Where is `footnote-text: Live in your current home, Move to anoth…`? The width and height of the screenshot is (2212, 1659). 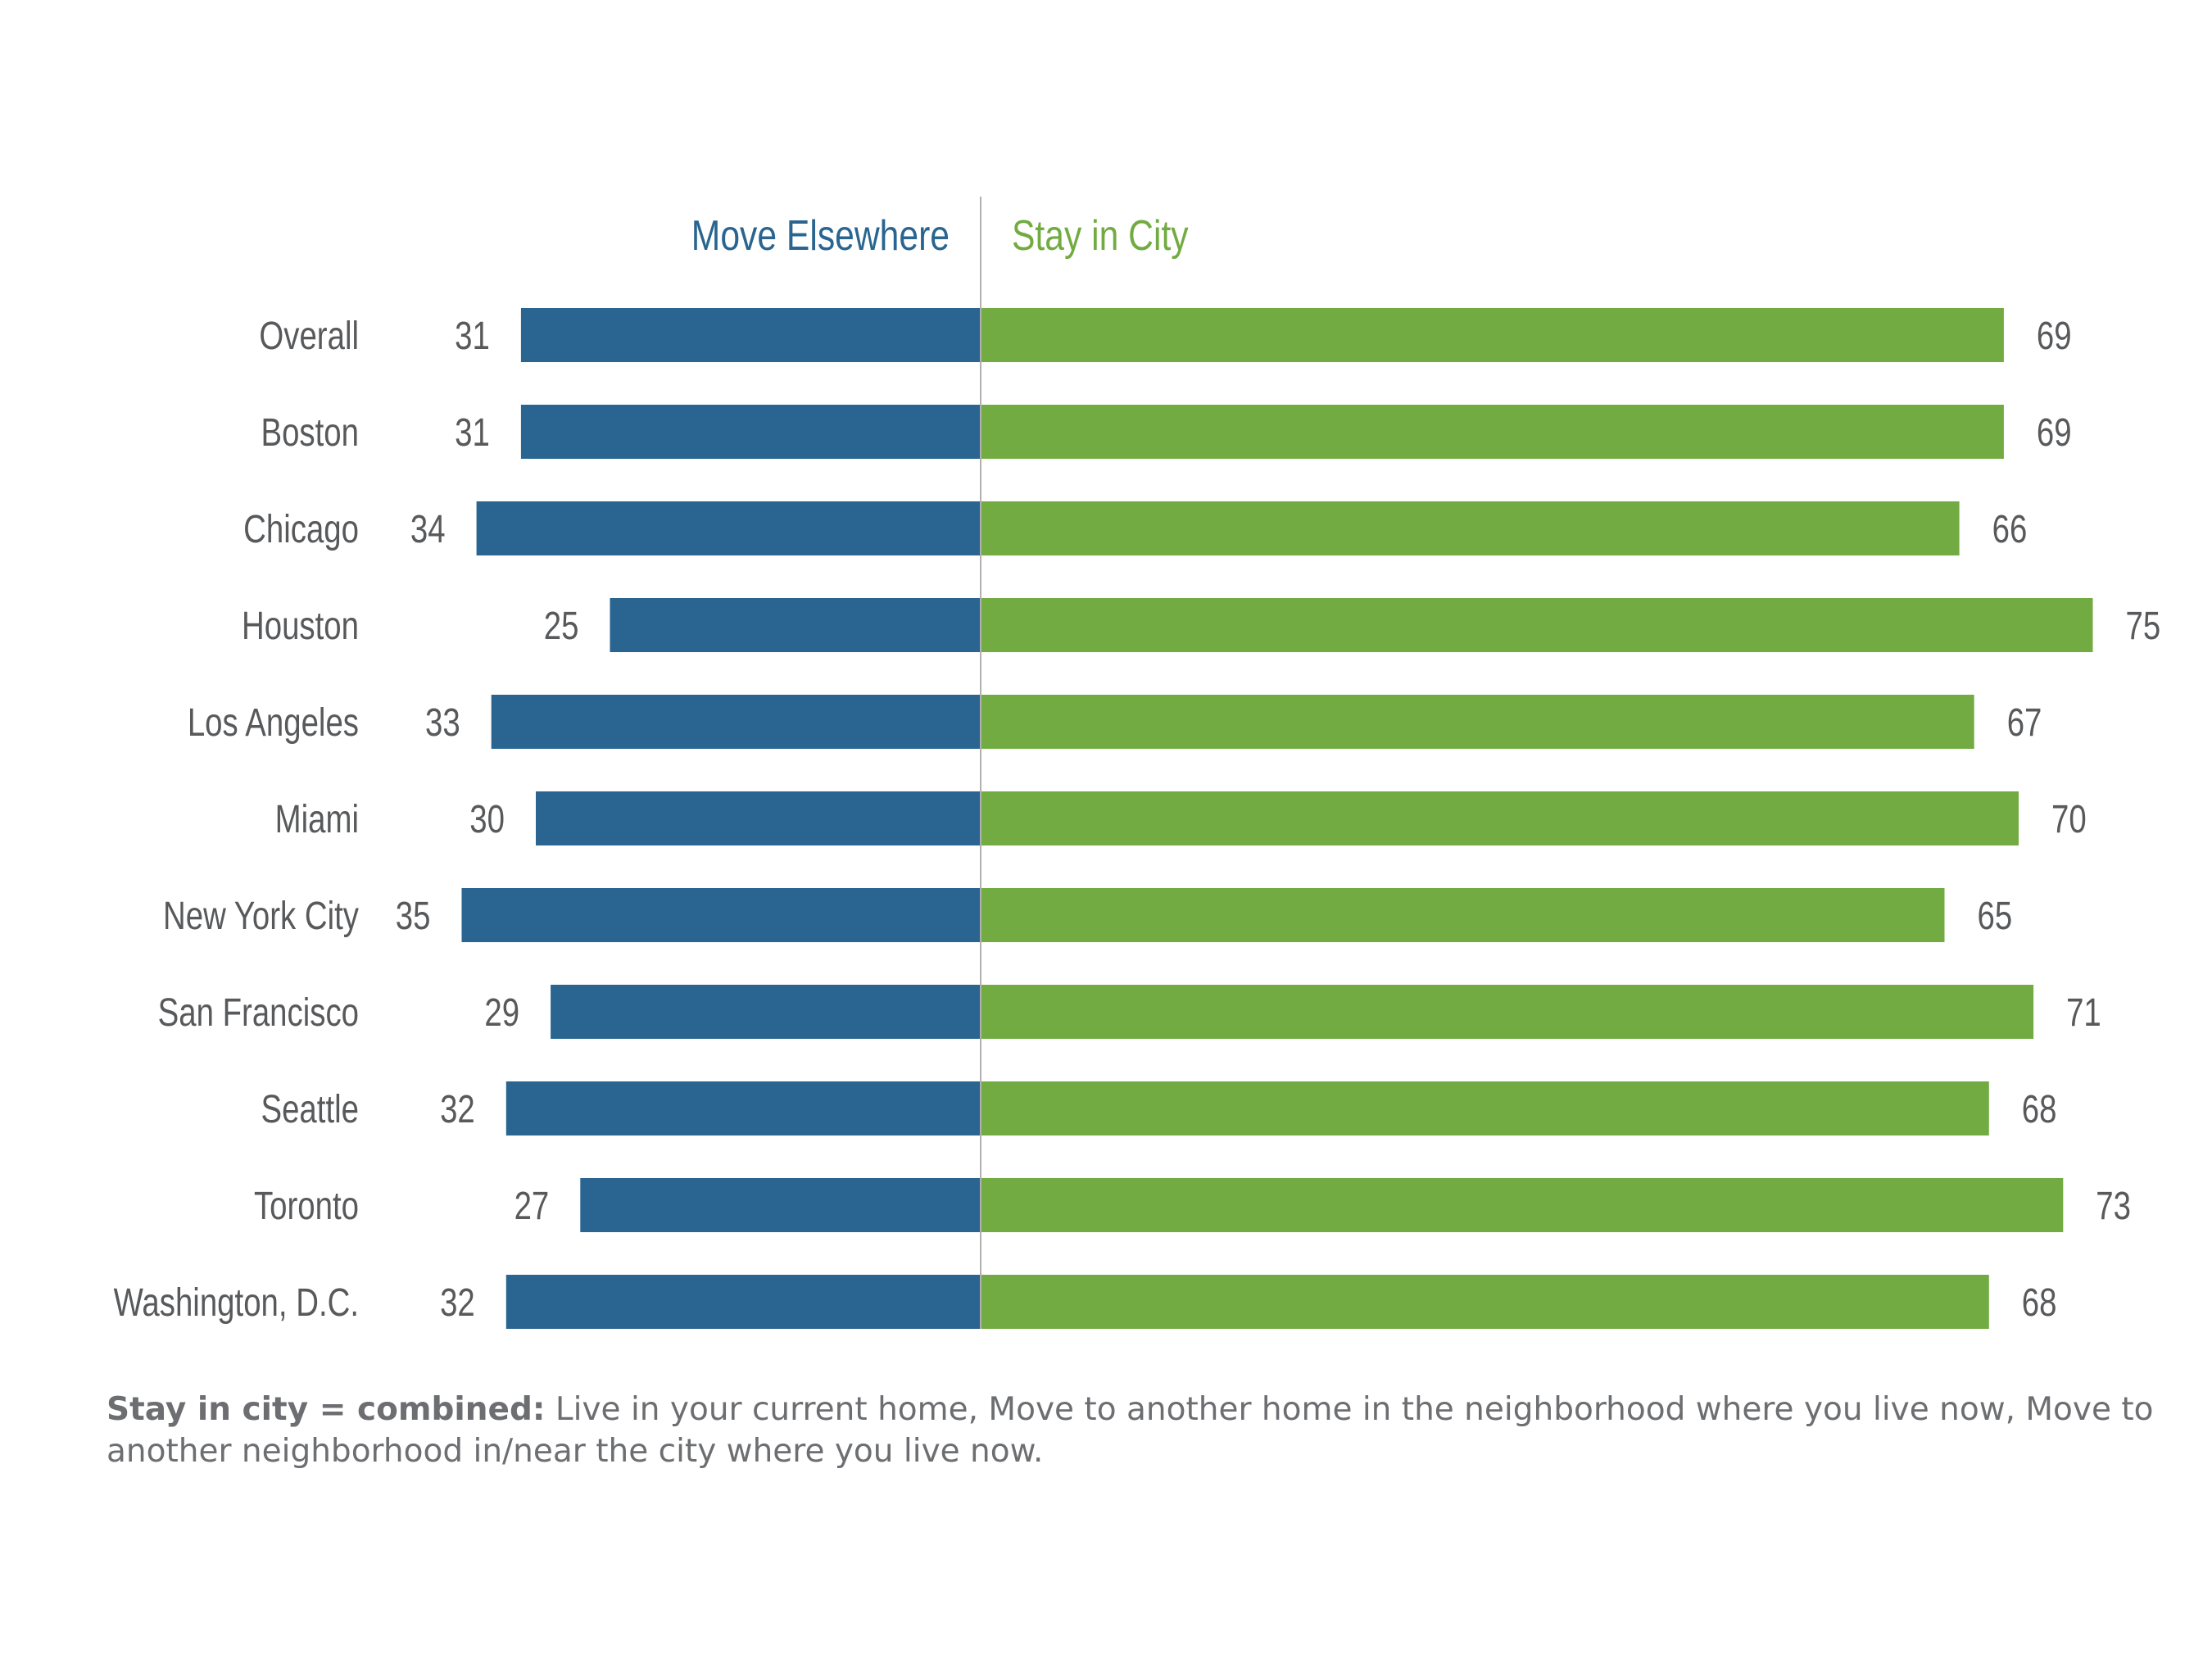 footnote-text: Live in your current home, Move to anoth… is located at coordinates (1130, 1430).